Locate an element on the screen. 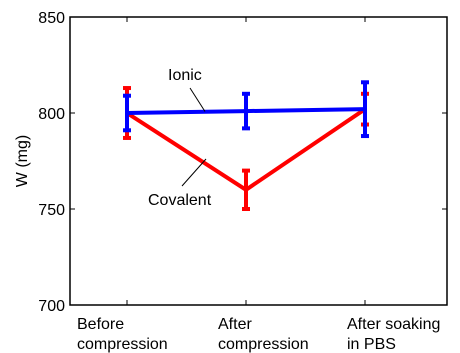  x-tick-label: Before is located at coordinates (100, 324).